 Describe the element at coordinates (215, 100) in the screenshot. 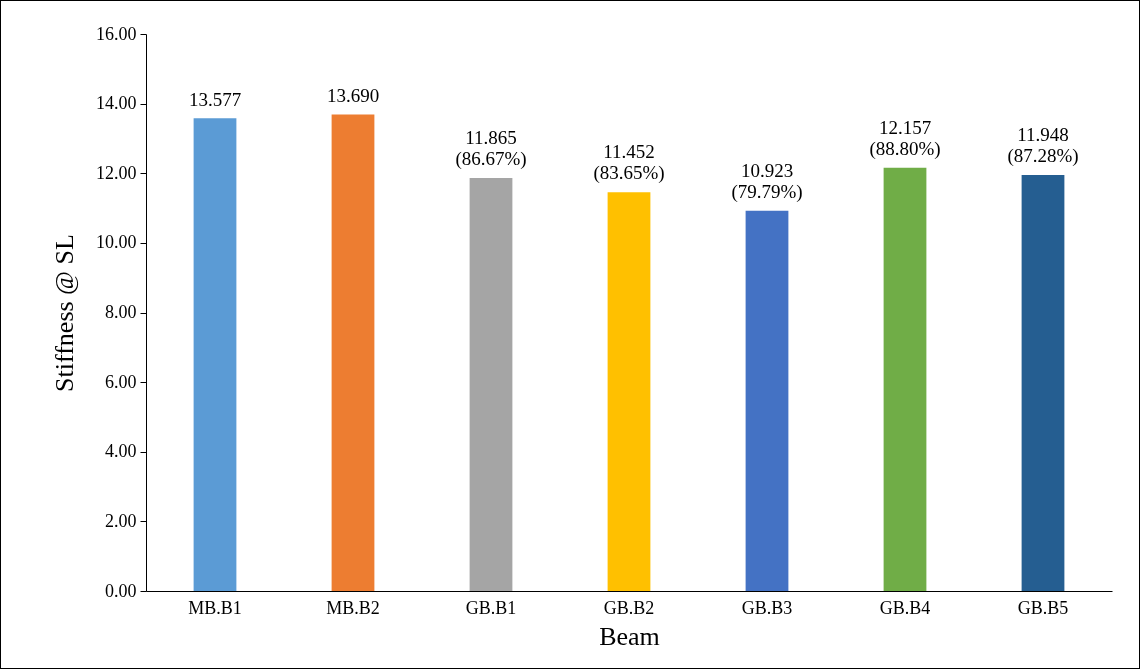

I see `data-label: 13.577` at that location.